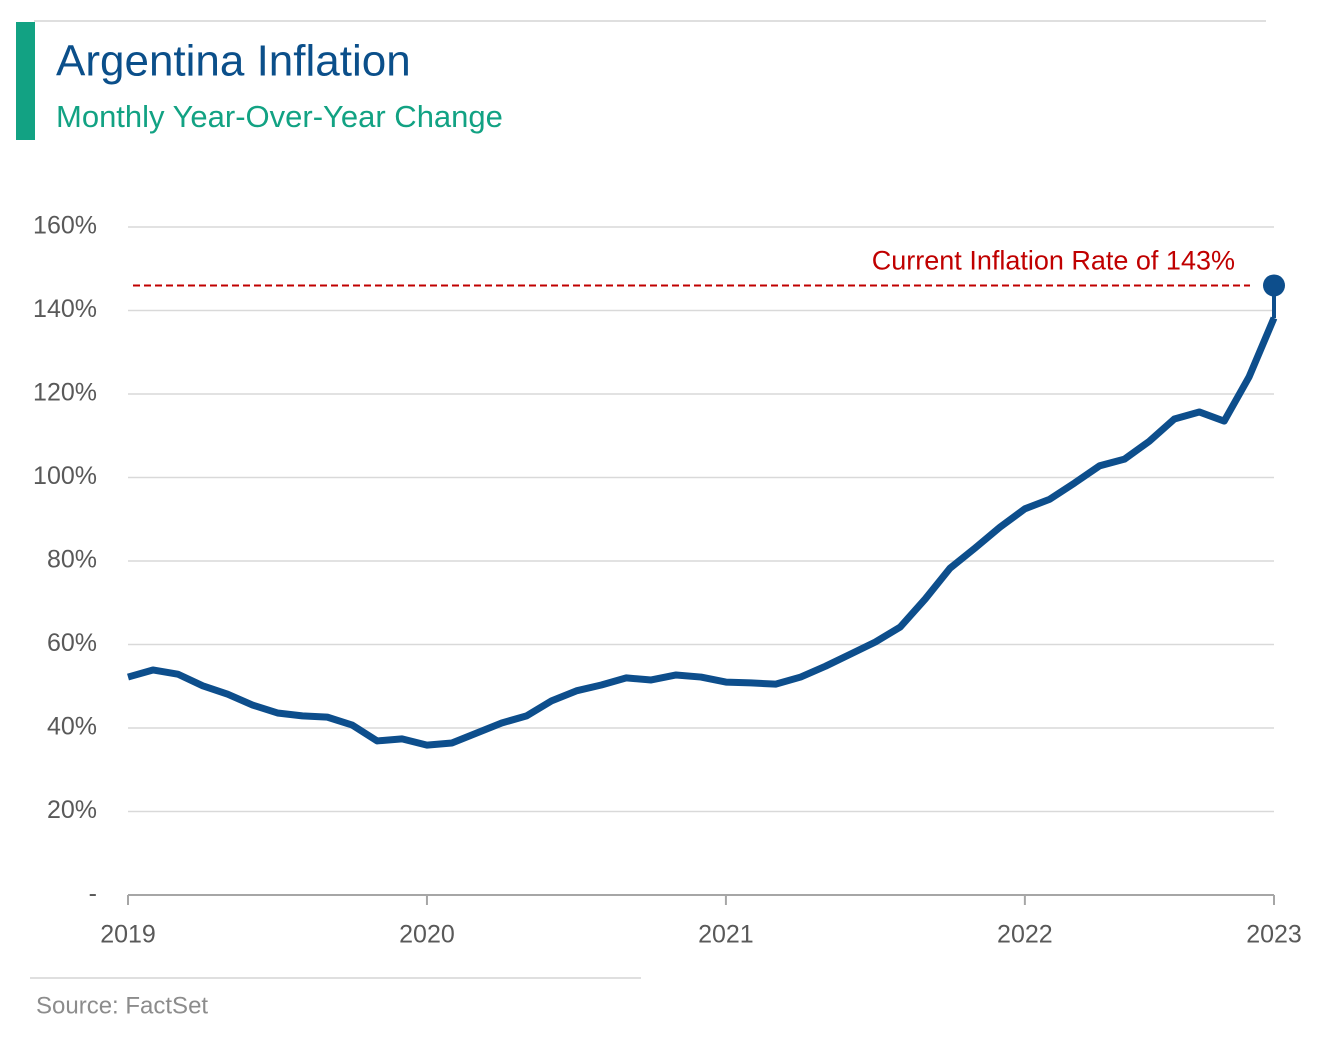 The height and width of the screenshot is (1041, 1328). Describe the element at coordinates (72, 727) in the screenshot. I see `y-tick-label: 40%` at that location.